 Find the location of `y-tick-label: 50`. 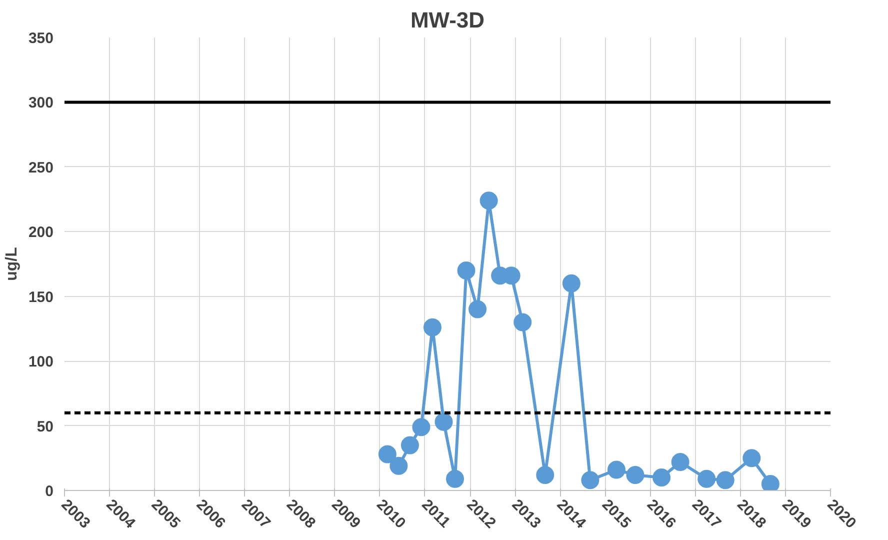

y-tick-label: 50 is located at coordinates (45, 427).